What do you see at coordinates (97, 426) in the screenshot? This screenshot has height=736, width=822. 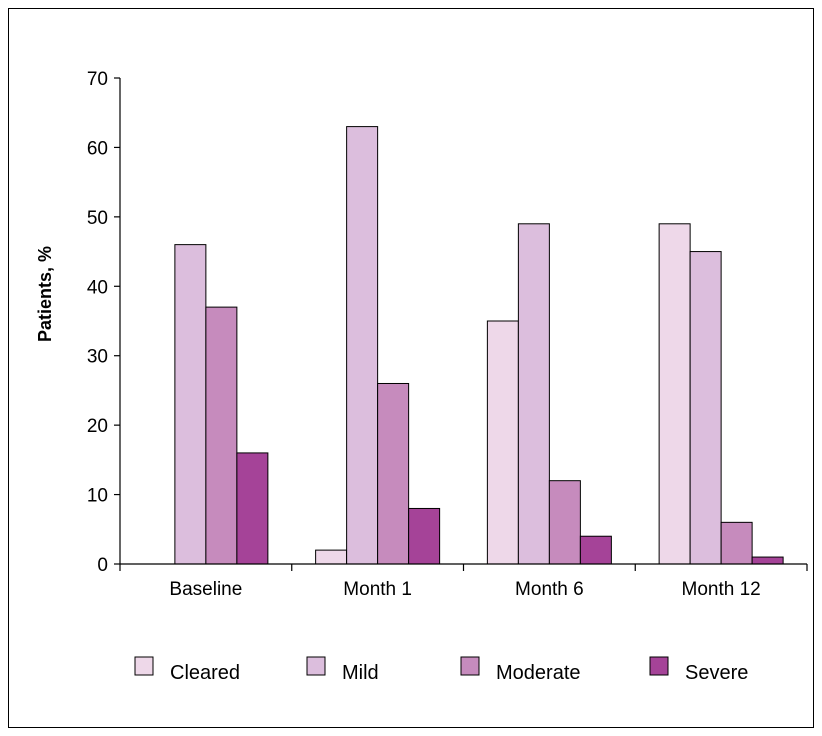 I see `y-tick-label: 20` at bounding box center [97, 426].